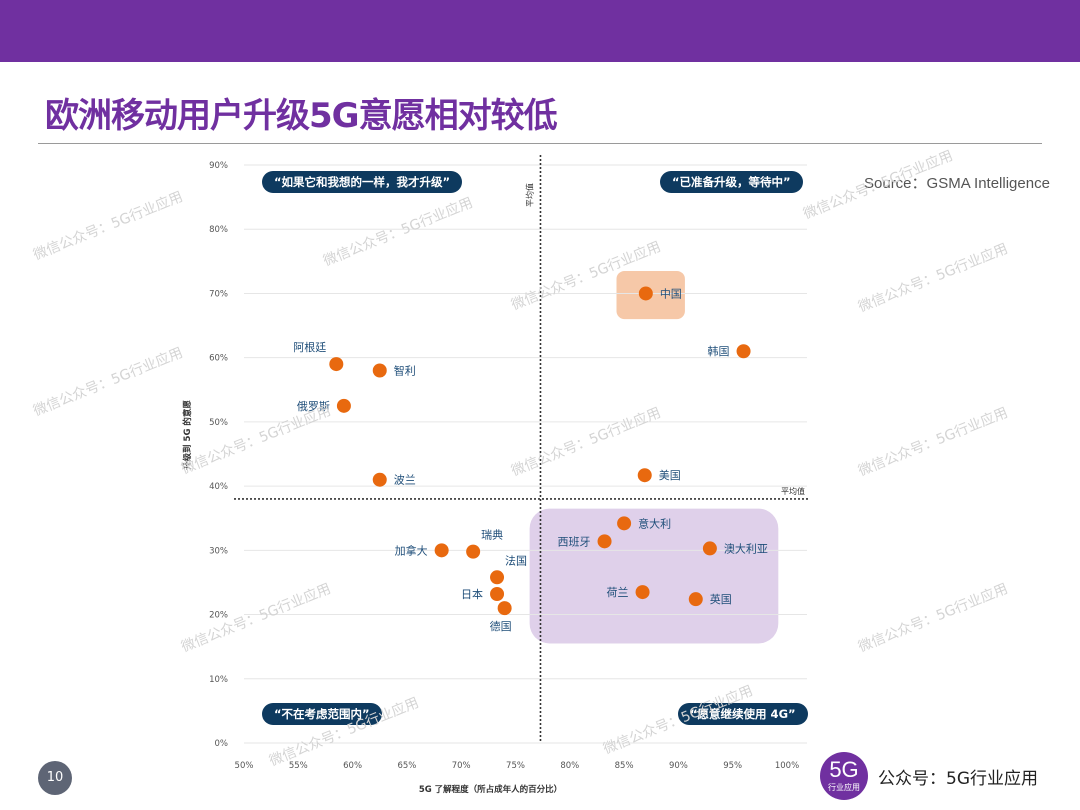  Describe the element at coordinates (313, 406) in the screenshot. I see `point-label: 俄罗斯` at that location.